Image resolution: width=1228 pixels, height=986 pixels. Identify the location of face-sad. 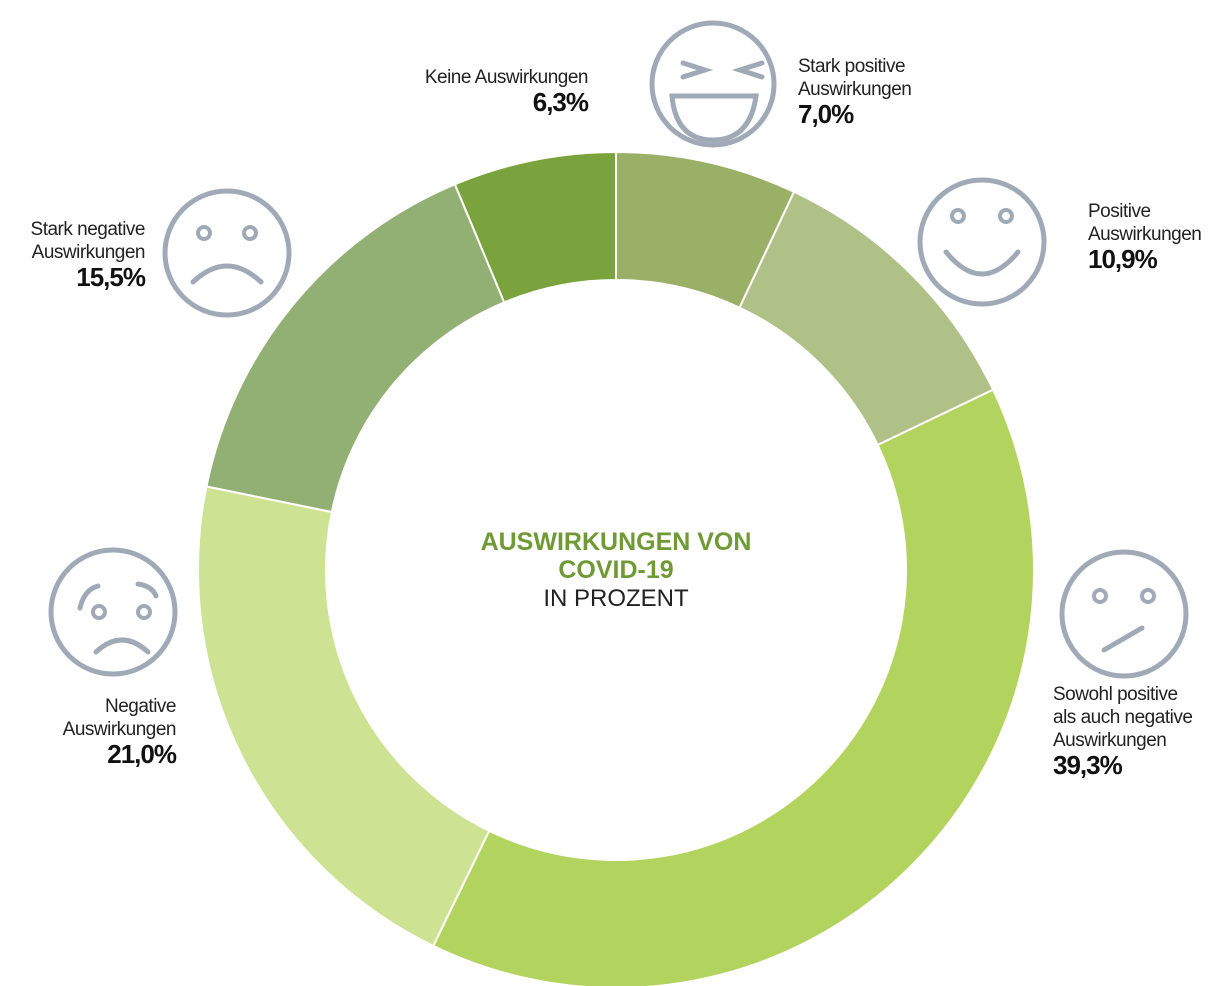
(227, 253).